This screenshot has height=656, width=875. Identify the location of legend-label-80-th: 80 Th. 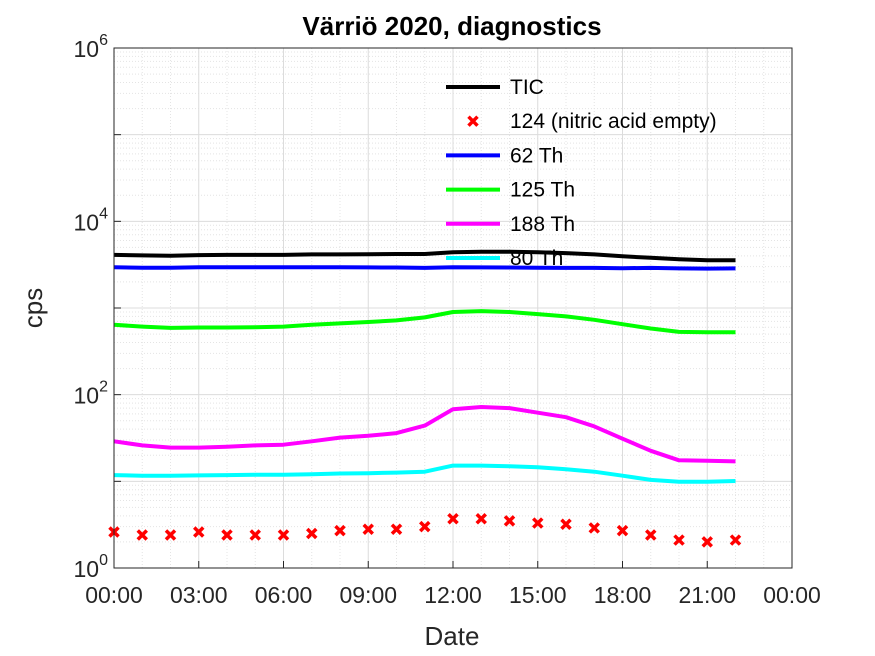
(536, 258).